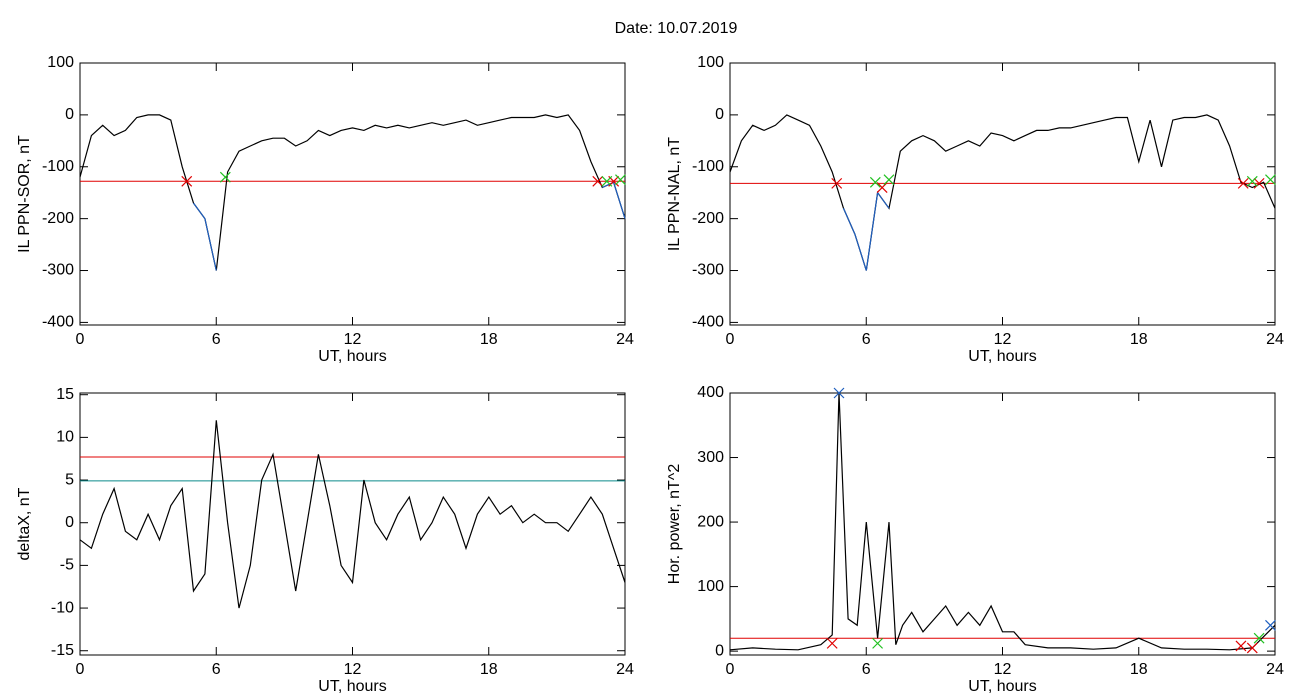  What do you see at coordinates (24, 523) in the screenshot?
I see `y-axis-label: deltaX, nT` at bounding box center [24, 523].